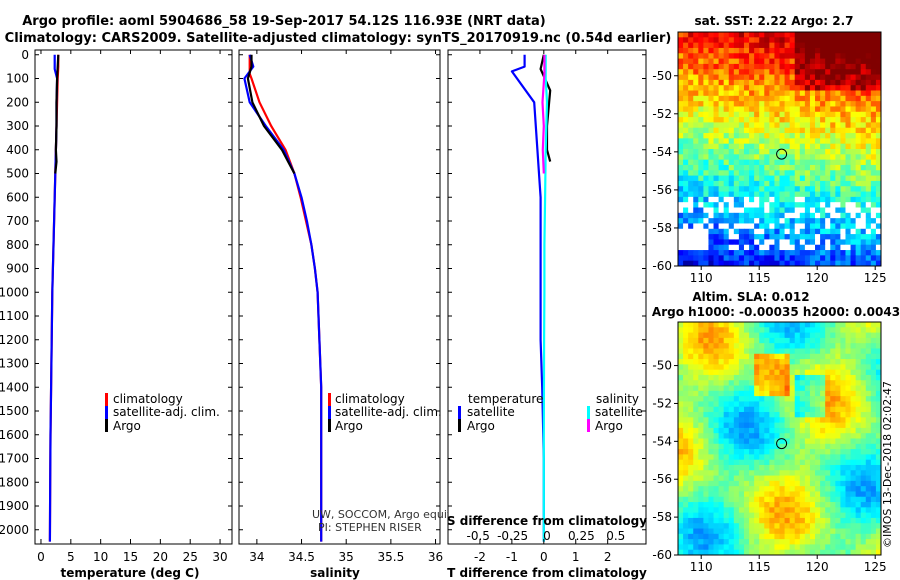 This screenshot has width=900, height=580. Describe the element at coordinates (14, 411) in the screenshot. I see `depth-tick-label: 1500` at that location.